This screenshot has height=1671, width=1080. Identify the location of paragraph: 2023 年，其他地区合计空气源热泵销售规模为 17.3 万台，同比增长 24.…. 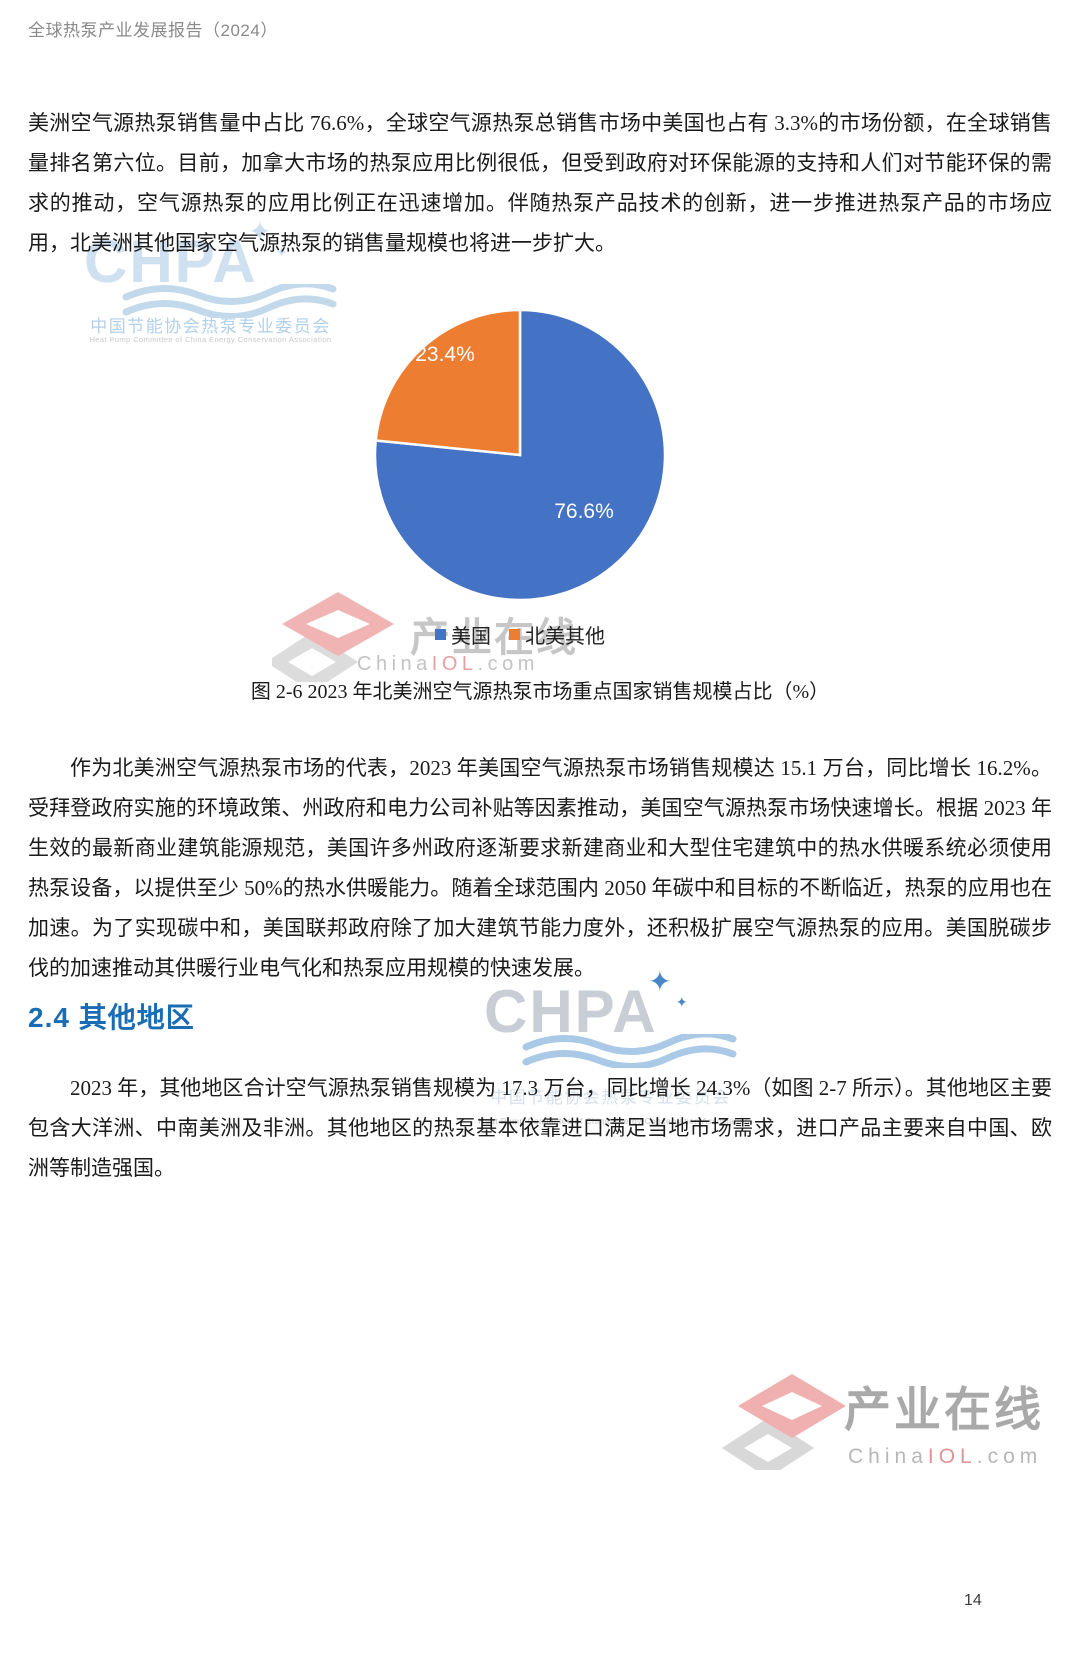
(540, 1128).